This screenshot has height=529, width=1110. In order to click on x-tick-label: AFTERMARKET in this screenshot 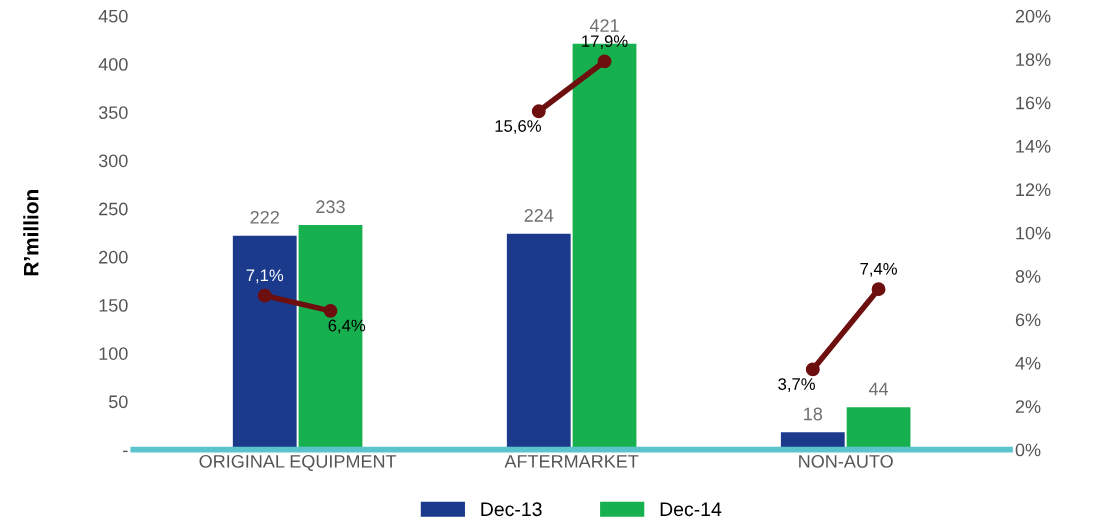, I will do `click(571, 461)`.